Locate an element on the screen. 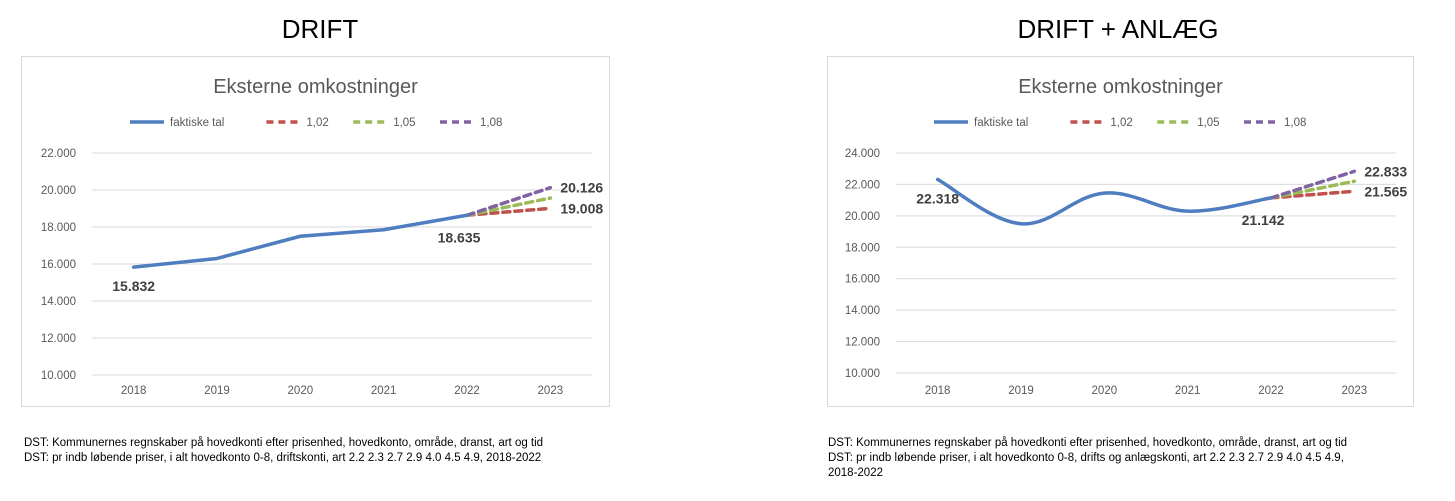 This screenshot has width=1455, height=501. data-label: 21.142 is located at coordinates (1263, 220).